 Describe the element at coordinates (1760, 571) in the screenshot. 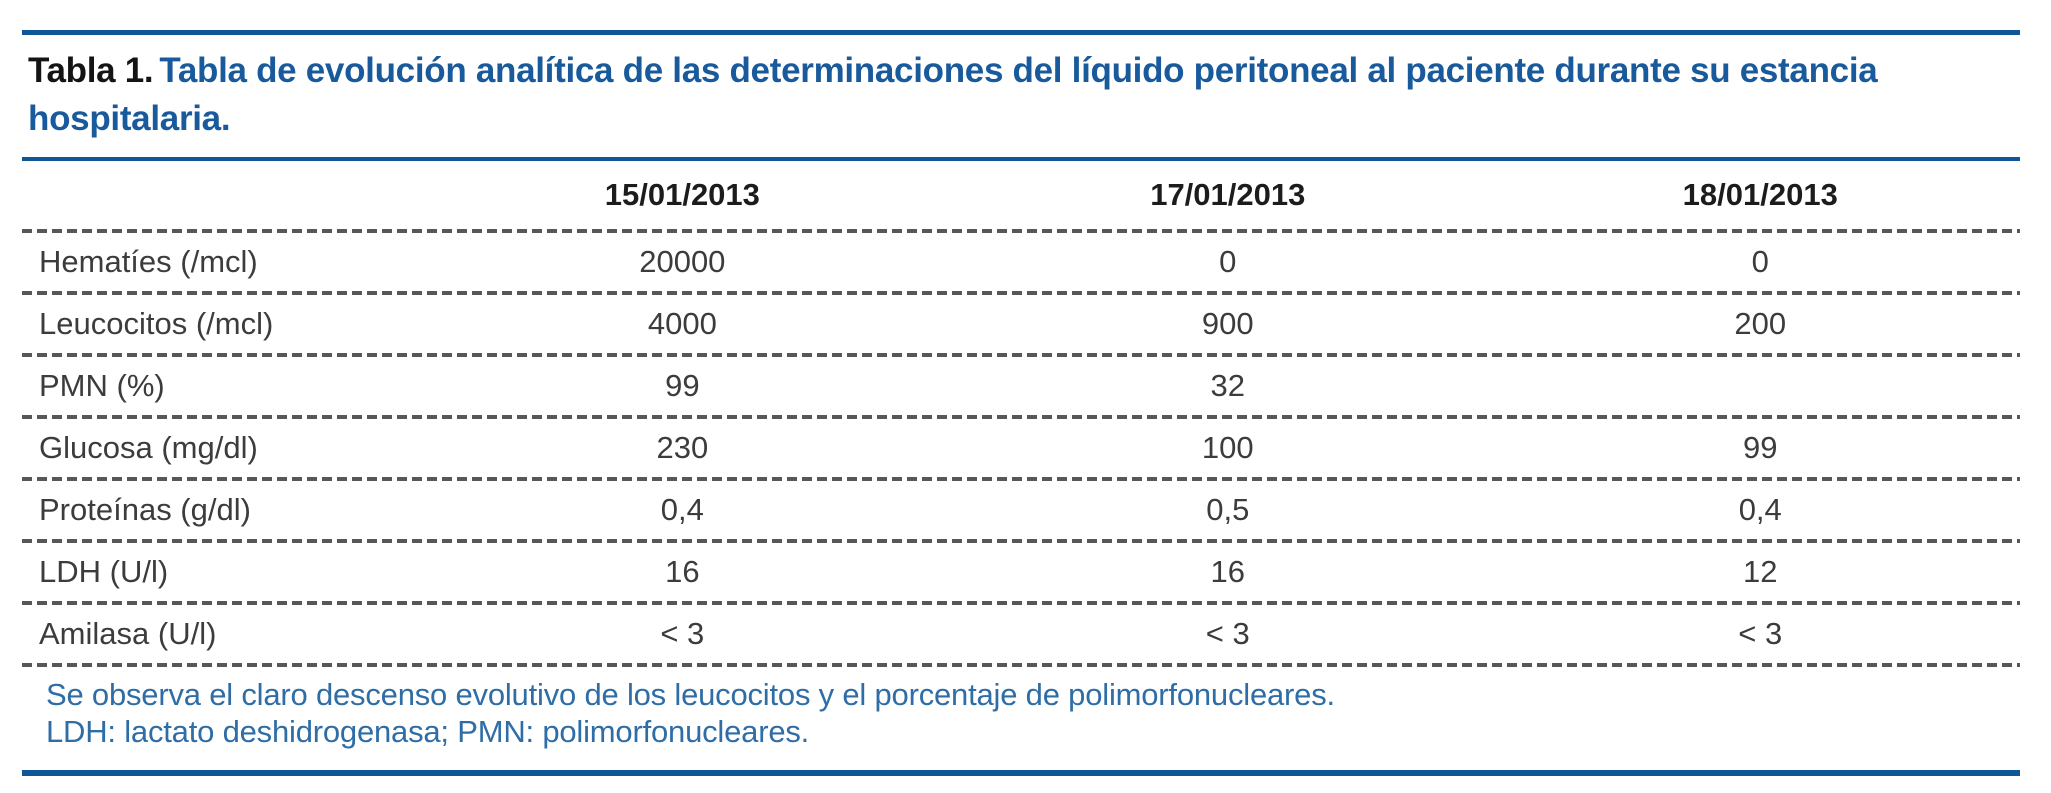

I see `table-cell: 12` at that location.